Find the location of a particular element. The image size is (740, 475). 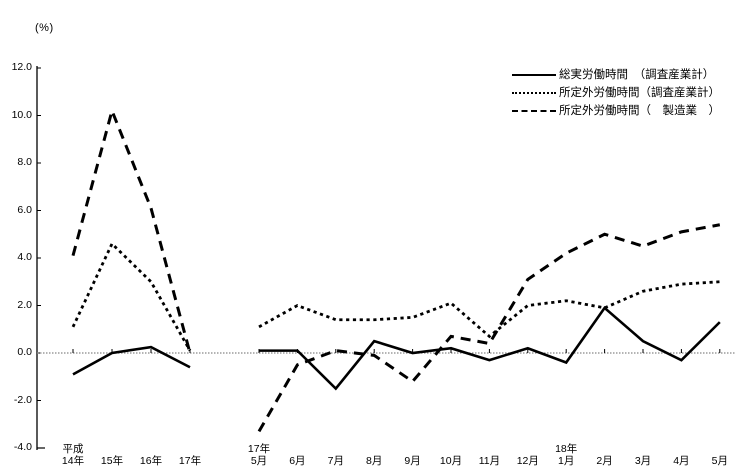

y-tick-label: 10.0 is located at coordinates (21, 114).